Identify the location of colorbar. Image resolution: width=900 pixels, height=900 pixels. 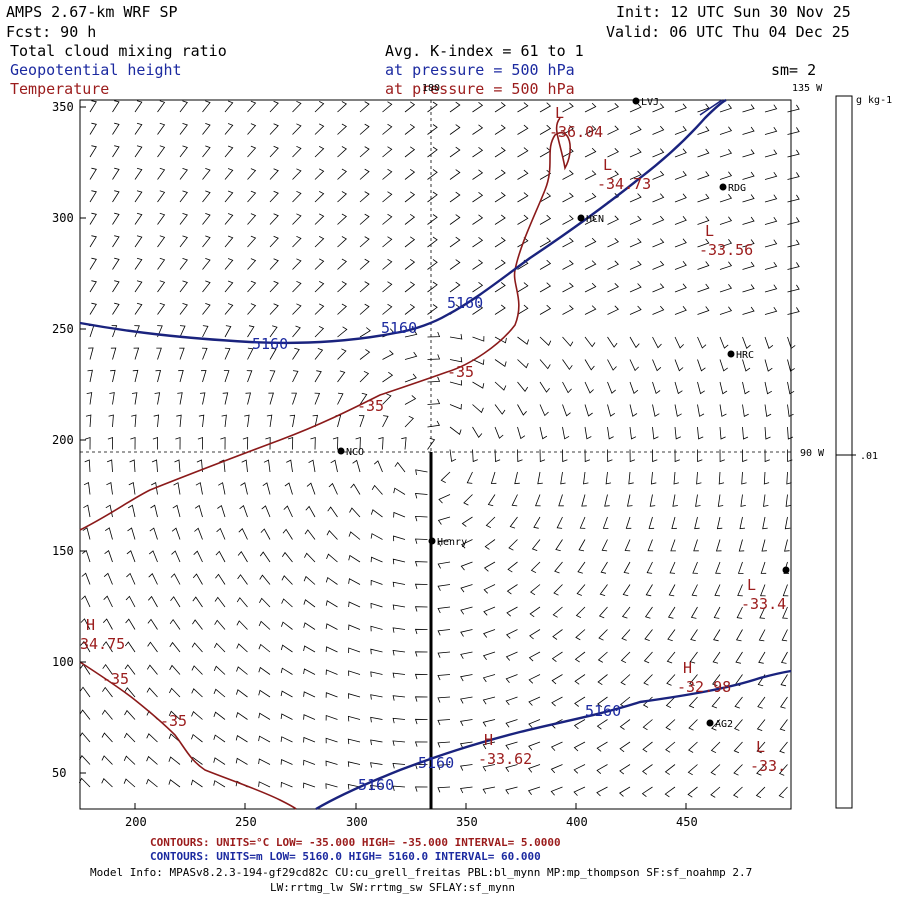
(844, 452).